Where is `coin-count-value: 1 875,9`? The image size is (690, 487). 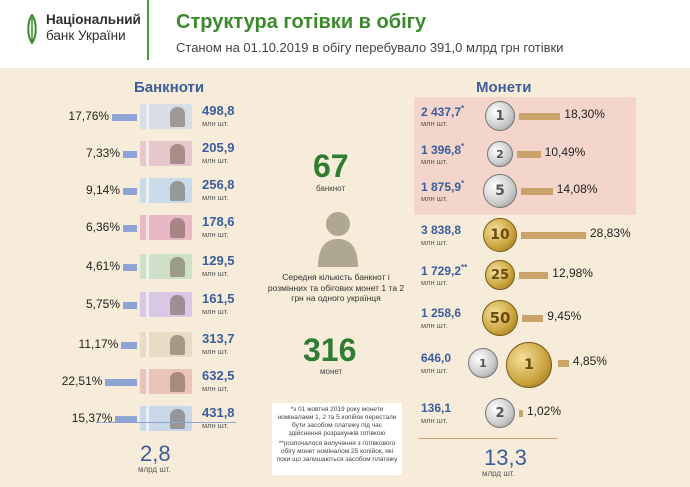
coin-count-value: 1 875,9 is located at coordinates (441, 187).